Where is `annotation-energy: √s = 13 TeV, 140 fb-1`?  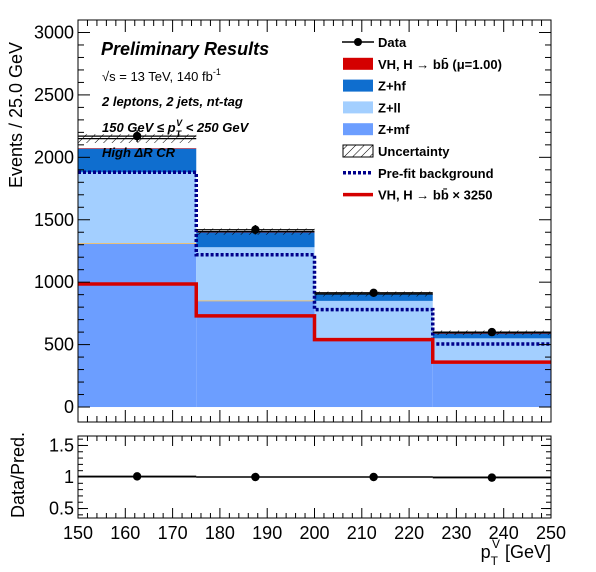
annotation-energy: √s = 13 TeV, 140 fb-1 is located at coordinates (161, 75).